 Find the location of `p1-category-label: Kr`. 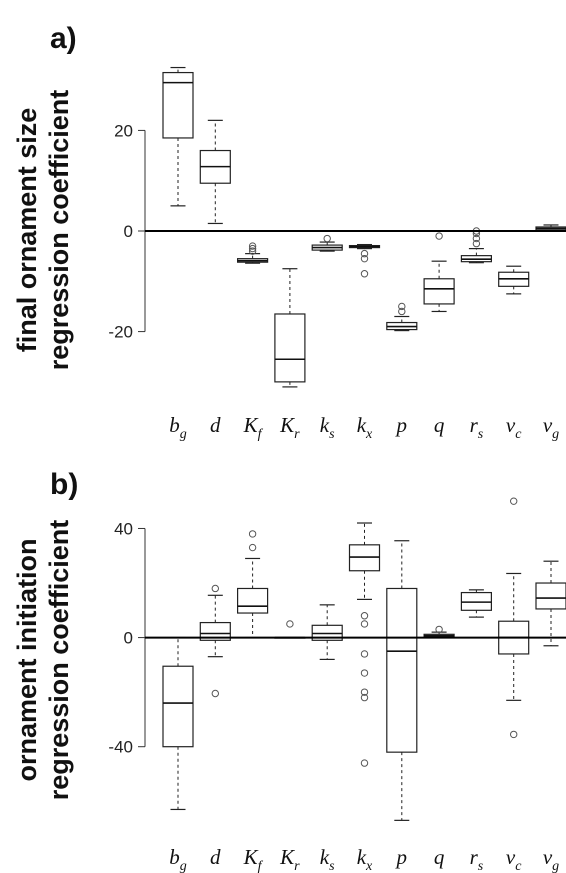

p1-category-label: Kr is located at coordinates (289, 427).